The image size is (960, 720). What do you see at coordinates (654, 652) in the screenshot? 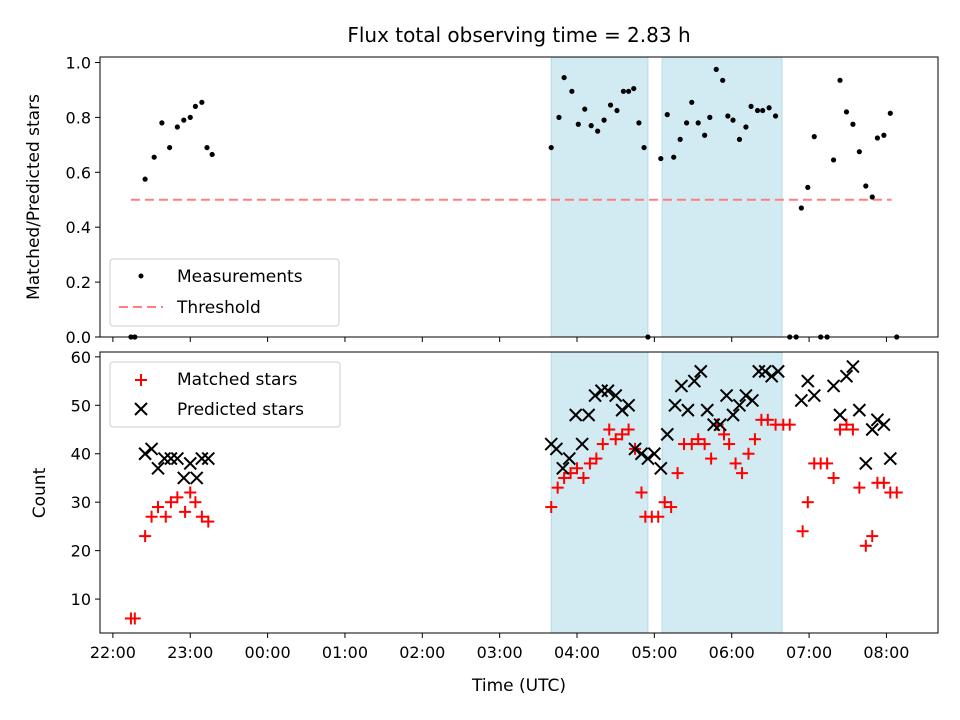
I see `x-tick-label: 05:00` at bounding box center [654, 652].